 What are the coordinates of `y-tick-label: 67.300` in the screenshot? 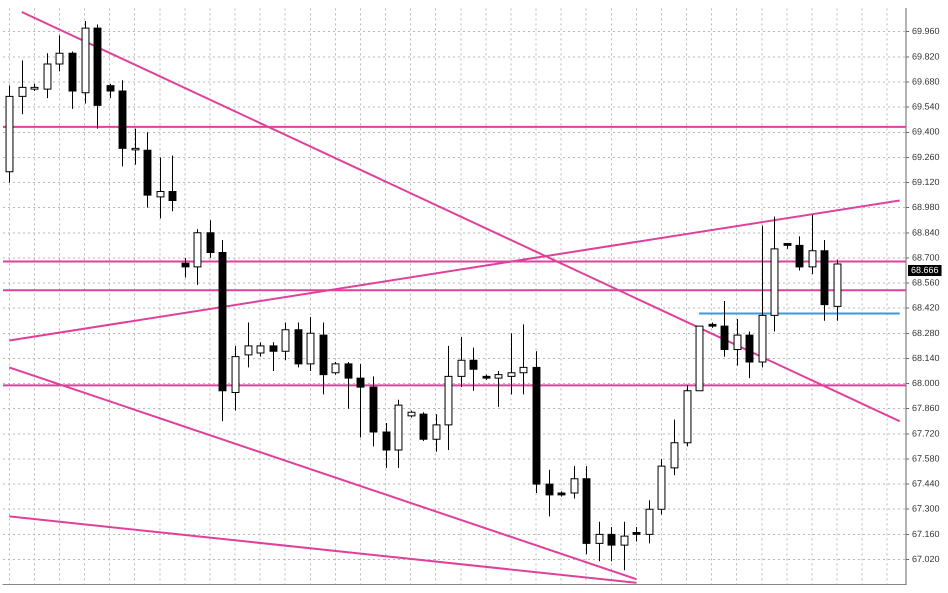 It's located at (926, 509).